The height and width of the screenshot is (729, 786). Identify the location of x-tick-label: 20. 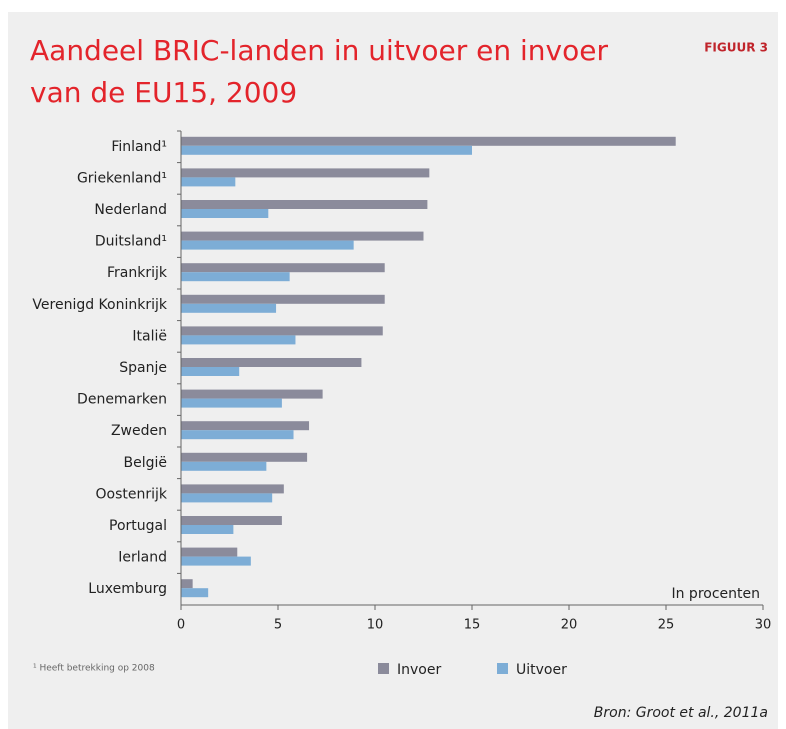
(569, 625).